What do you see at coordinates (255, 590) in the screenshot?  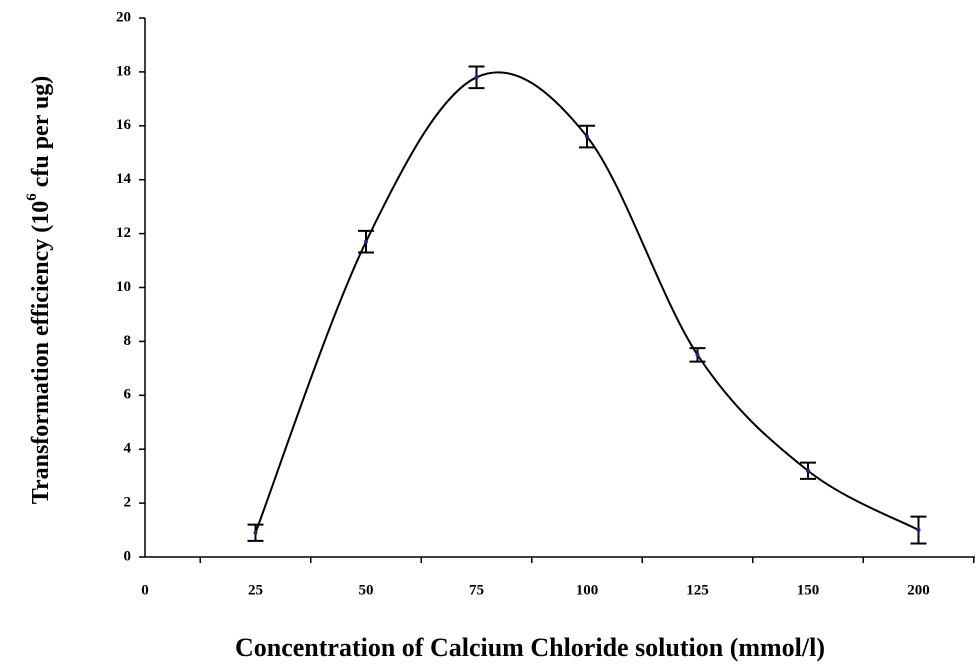 I see `x-tick-label: 25` at bounding box center [255, 590].